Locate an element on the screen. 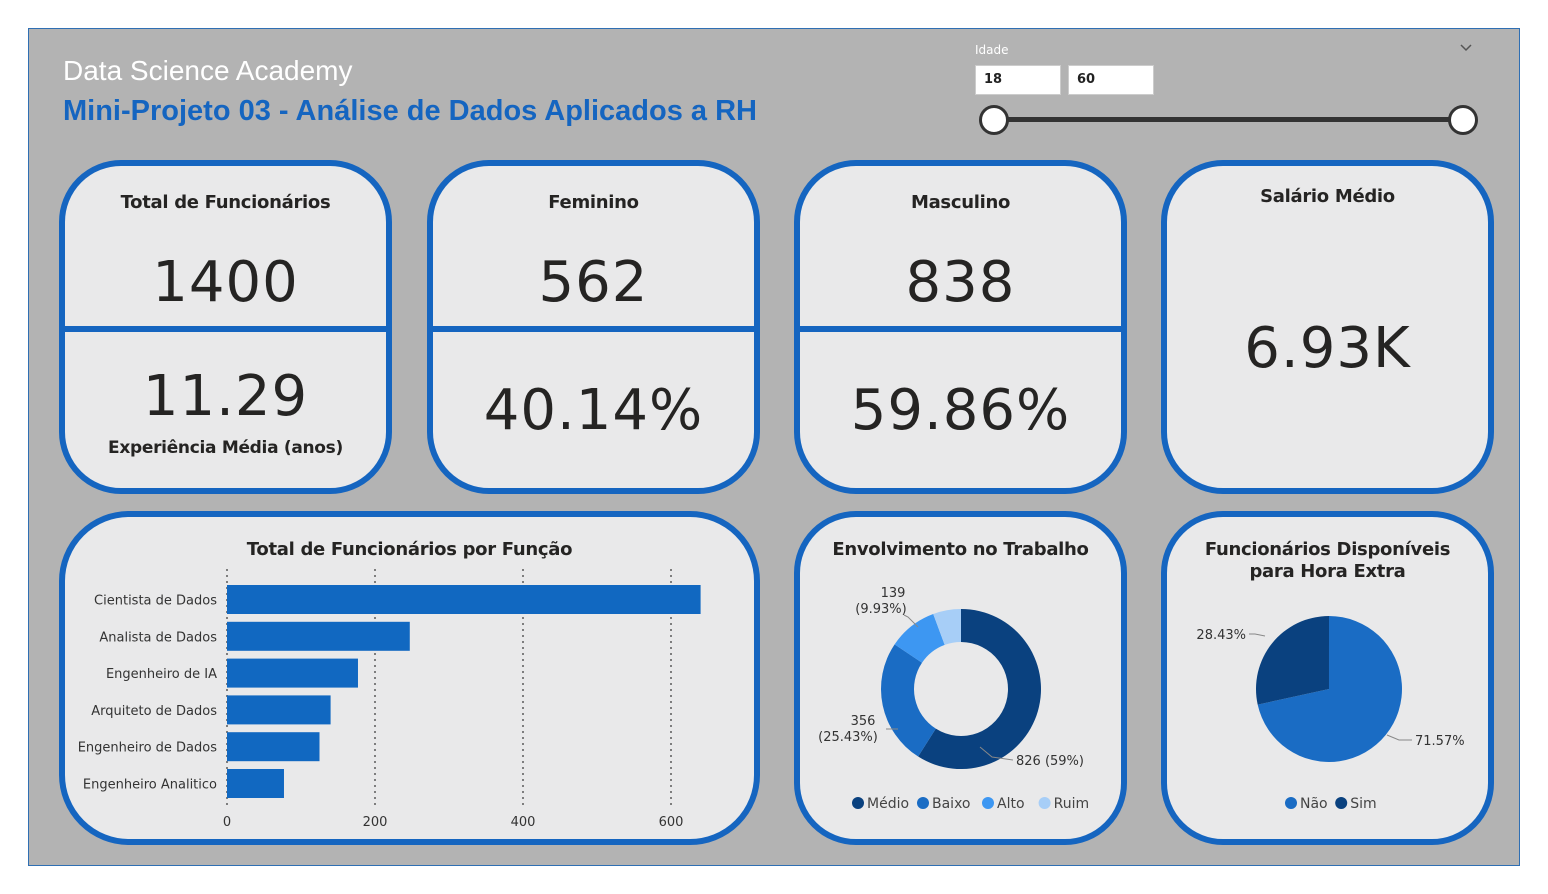  category-label: Arquiteto de Dados is located at coordinates (154, 711).